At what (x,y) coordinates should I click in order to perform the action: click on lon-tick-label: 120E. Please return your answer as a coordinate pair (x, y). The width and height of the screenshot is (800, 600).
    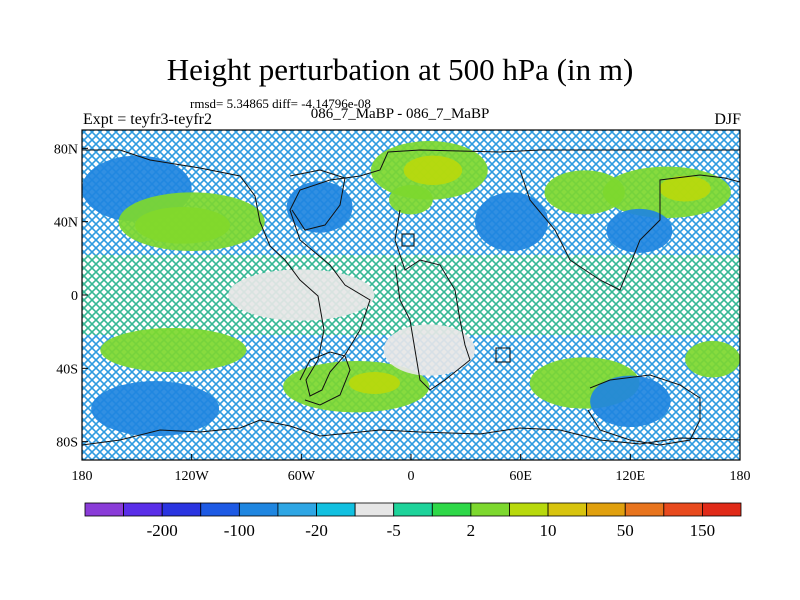
    Looking at the image, I should click on (631, 476).